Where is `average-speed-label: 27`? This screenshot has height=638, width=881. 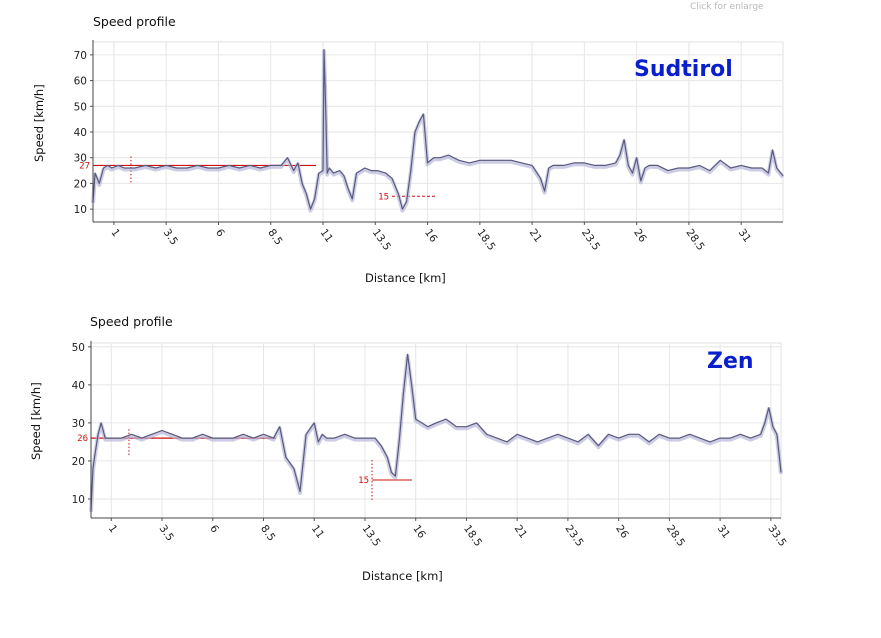
average-speed-label: 27 is located at coordinates (84, 166).